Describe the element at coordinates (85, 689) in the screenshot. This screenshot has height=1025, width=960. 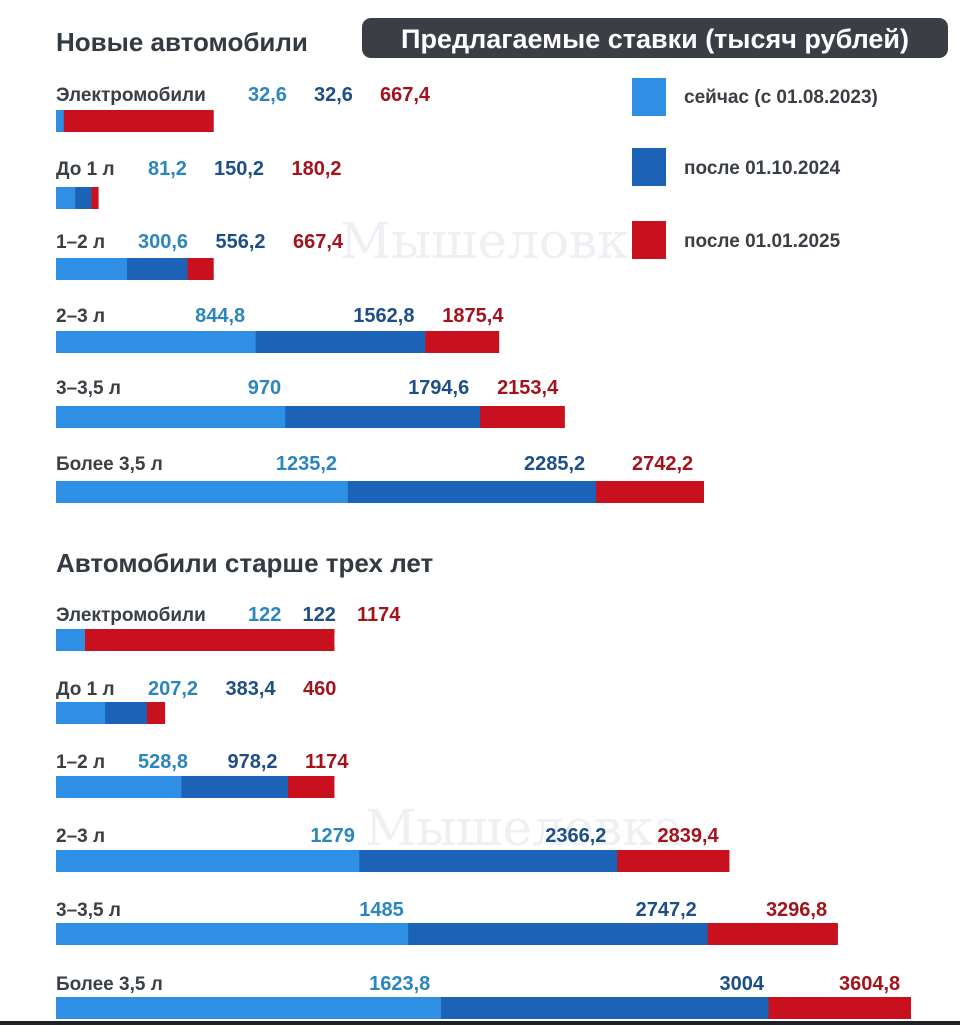
I see `category-label-p1-1: До 1 л` at that location.